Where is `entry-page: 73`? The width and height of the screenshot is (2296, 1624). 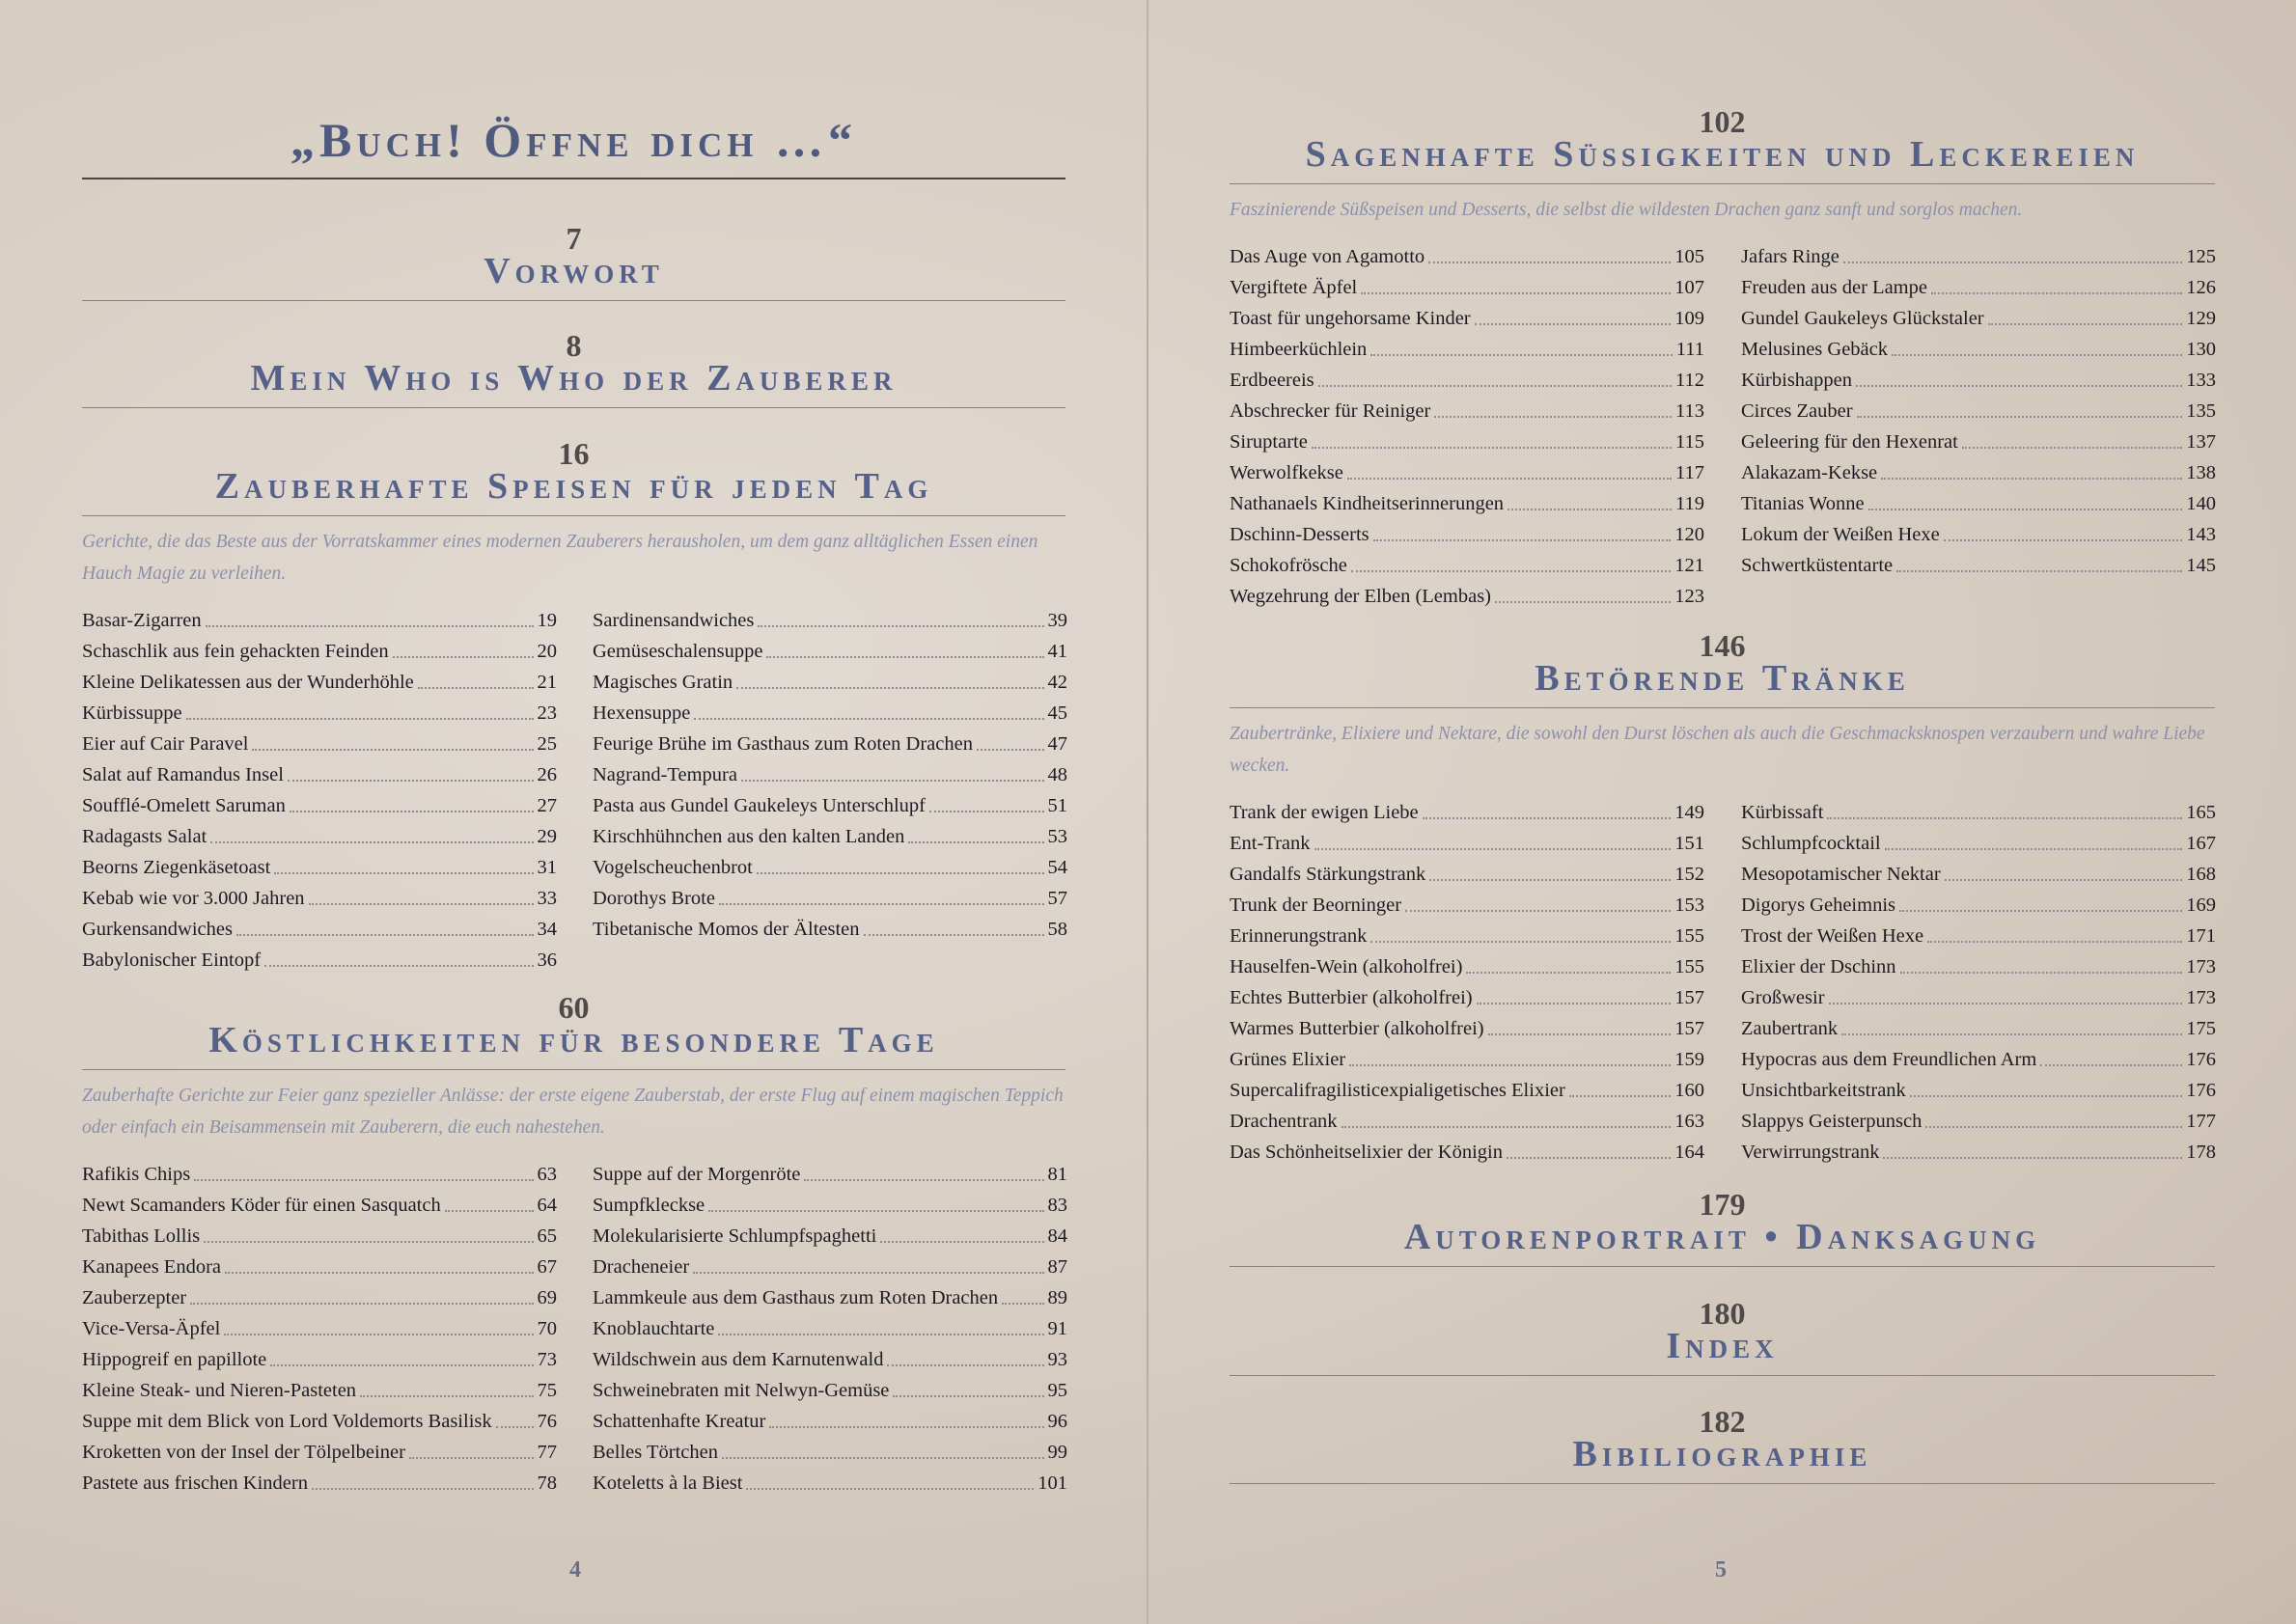 entry-page: 73 is located at coordinates (547, 1359).